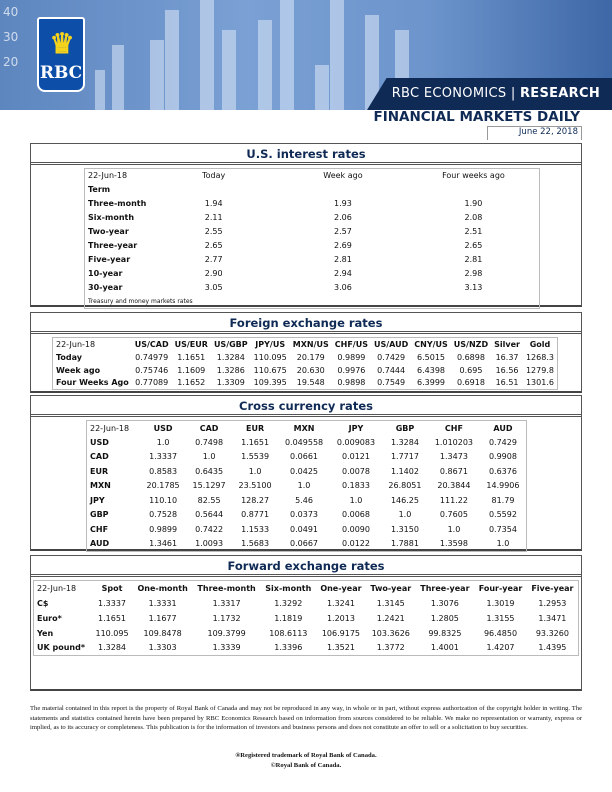 The image size is (612, 792). Describe the element at coordinates (110, 428) in the screenshot. I see `table-cell: 22-Jun-18` at that location.